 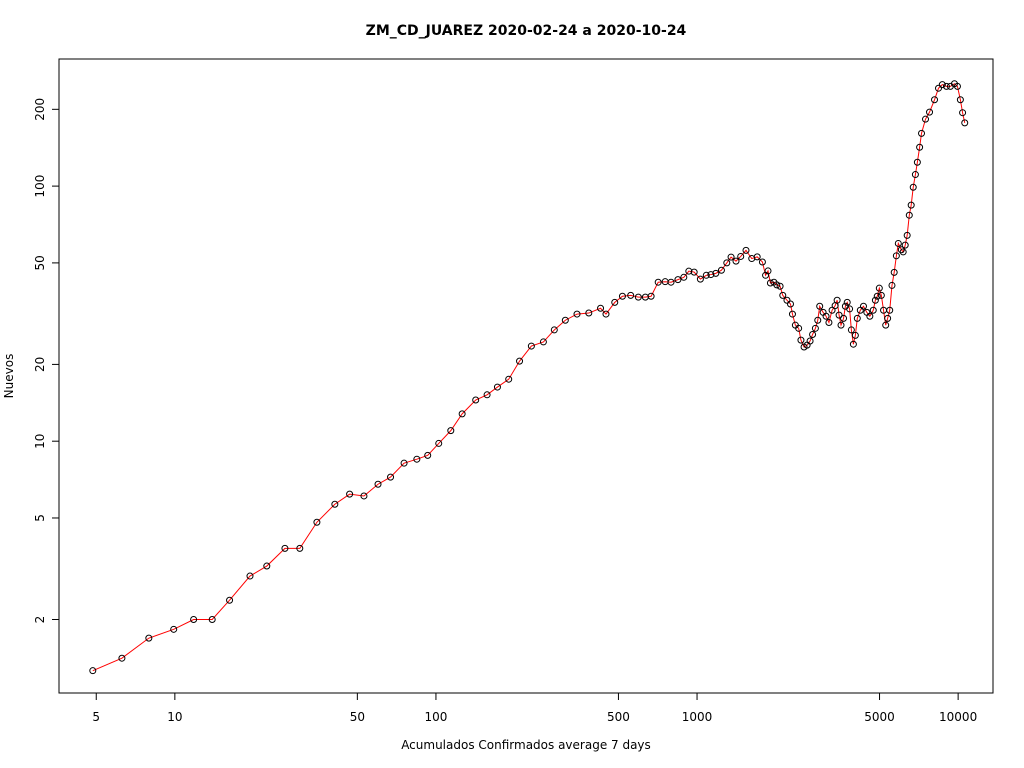 I want to click on y-tick-label: 10, so click(x=40, y=441).